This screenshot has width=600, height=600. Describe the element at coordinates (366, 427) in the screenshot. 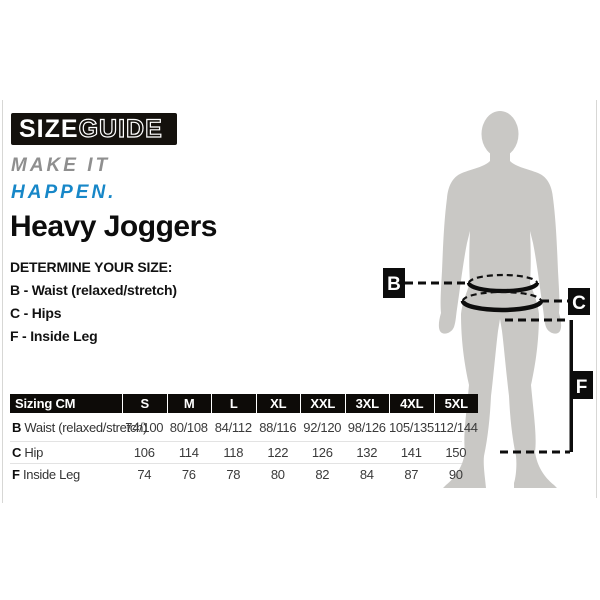

I see `waist-value-3xl: 98/126` at that location.